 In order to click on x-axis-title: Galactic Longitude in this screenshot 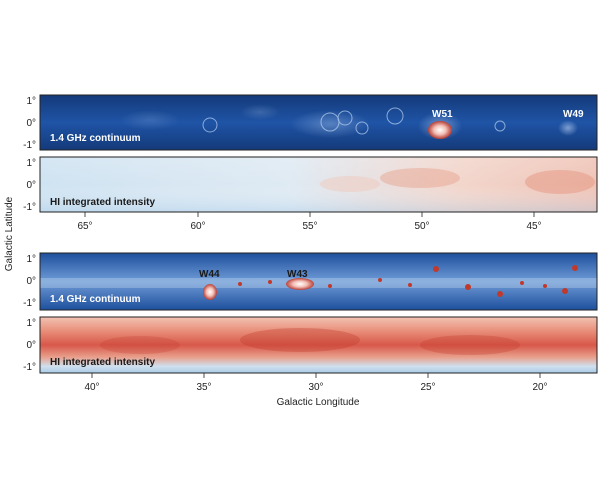, I will do `click(318, 402)`.